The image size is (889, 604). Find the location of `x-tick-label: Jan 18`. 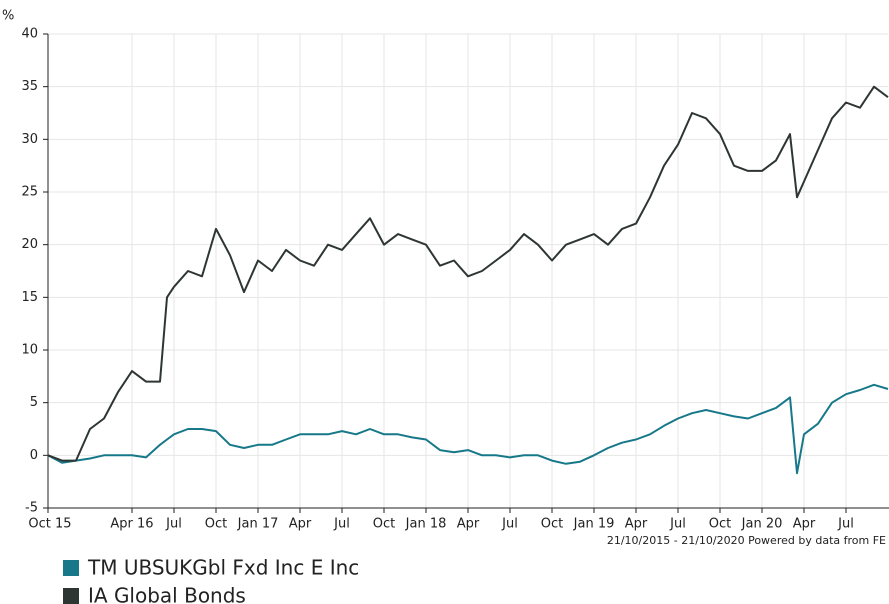

x-tick-label: Jan 18 is located at coordinates (426, 524).